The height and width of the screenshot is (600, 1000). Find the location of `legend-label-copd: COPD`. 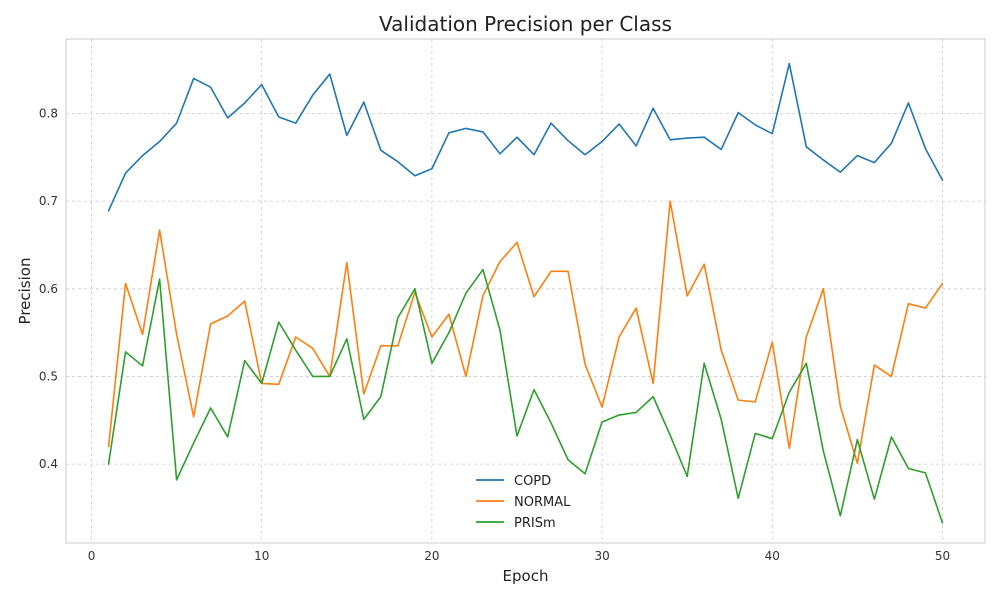

legend-label-copd: COPD is located at coordinates (532, 481).